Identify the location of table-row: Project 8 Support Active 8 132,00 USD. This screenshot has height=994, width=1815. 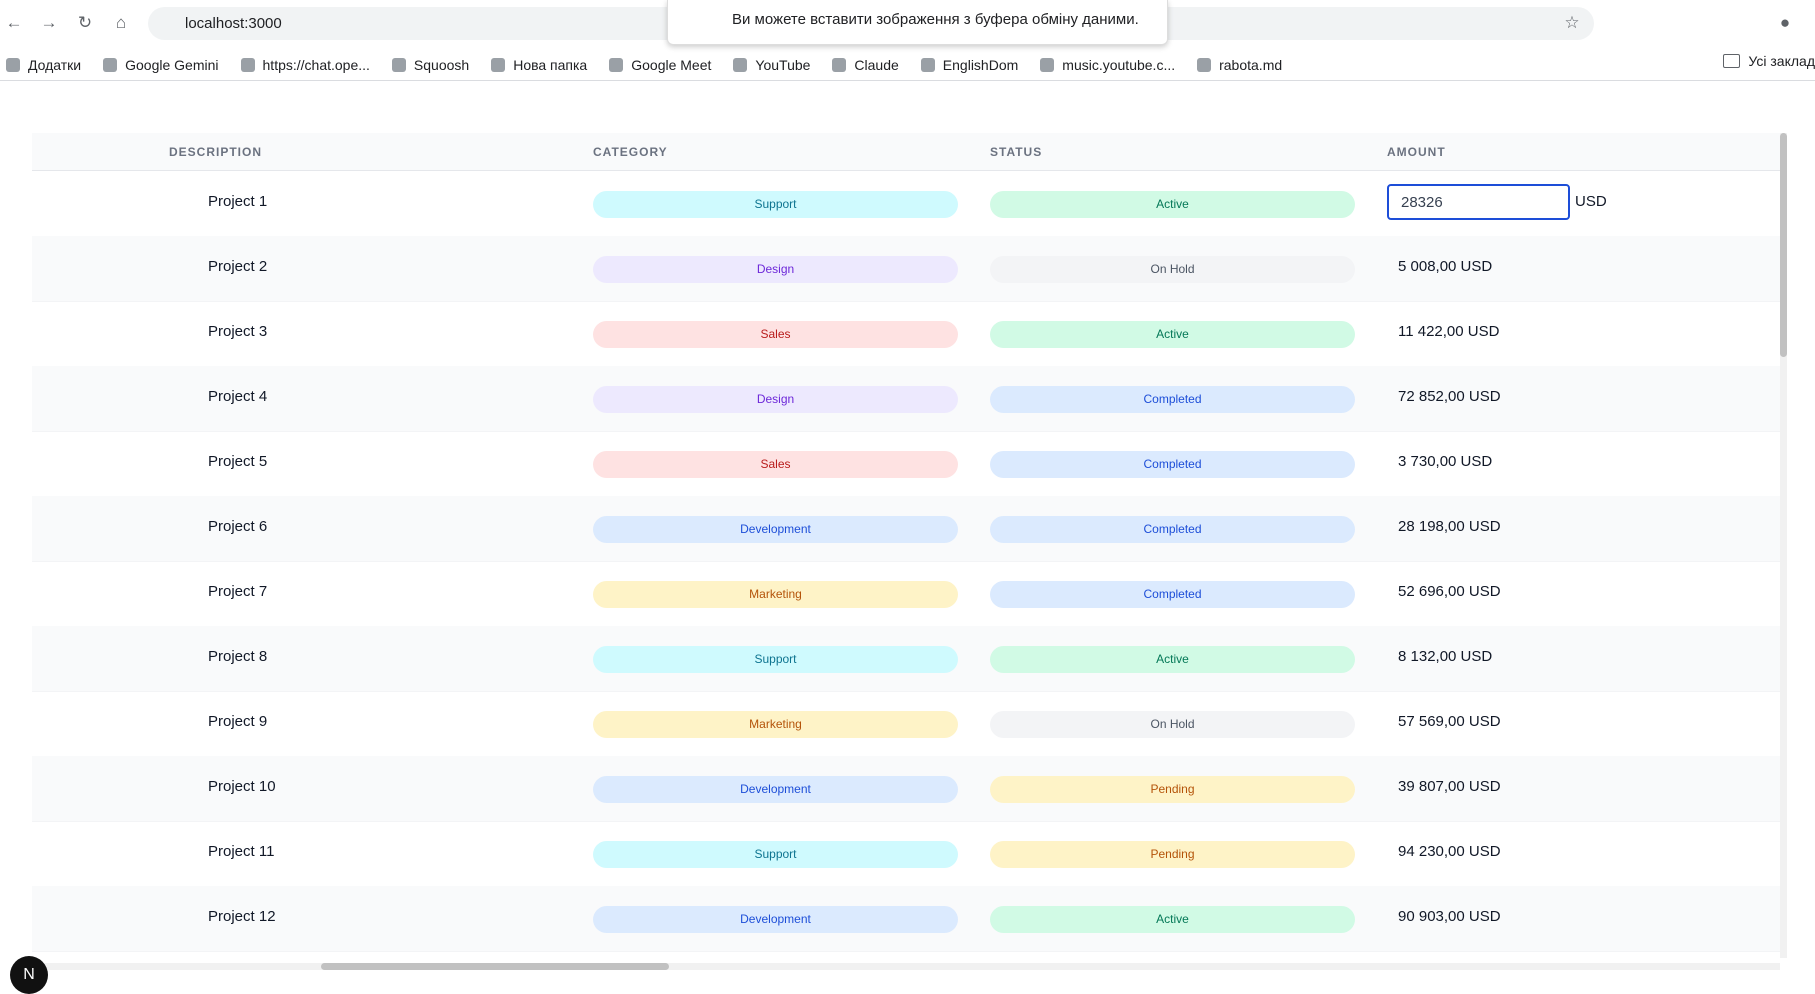
(906, 659).